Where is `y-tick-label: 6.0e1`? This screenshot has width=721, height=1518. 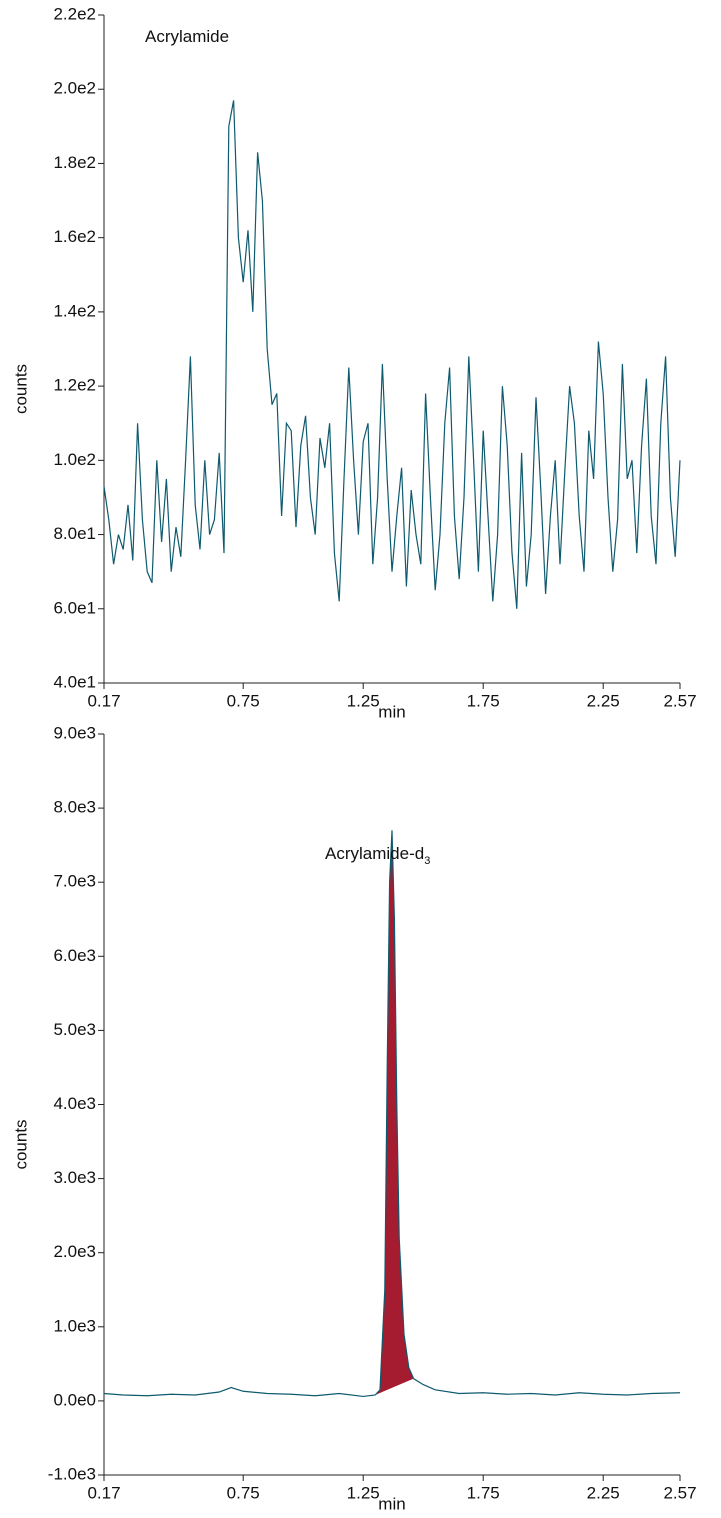
y-tick-label: 6.0e1 is located at coordinates (74, 607).